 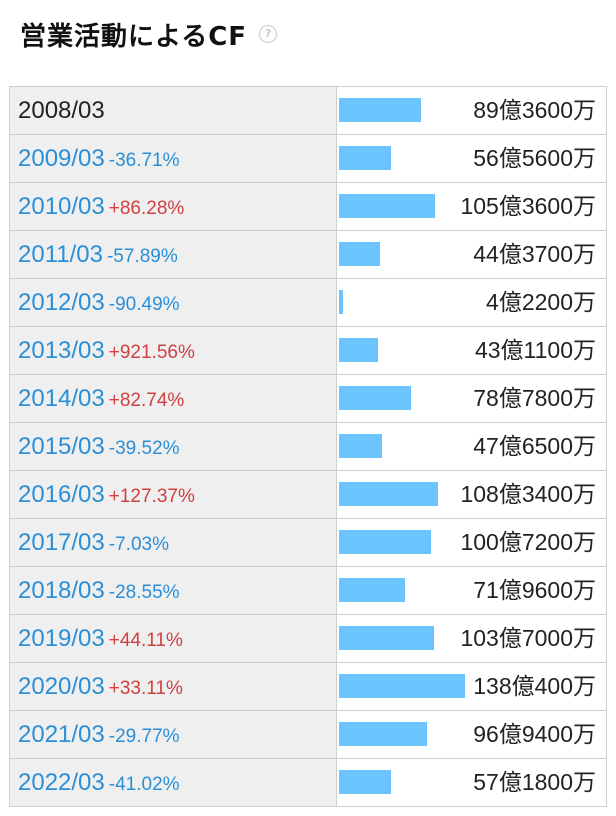 I want to click on table-row: 2013/03 +921.56% 43億1100万, so click(x=308, y=350).